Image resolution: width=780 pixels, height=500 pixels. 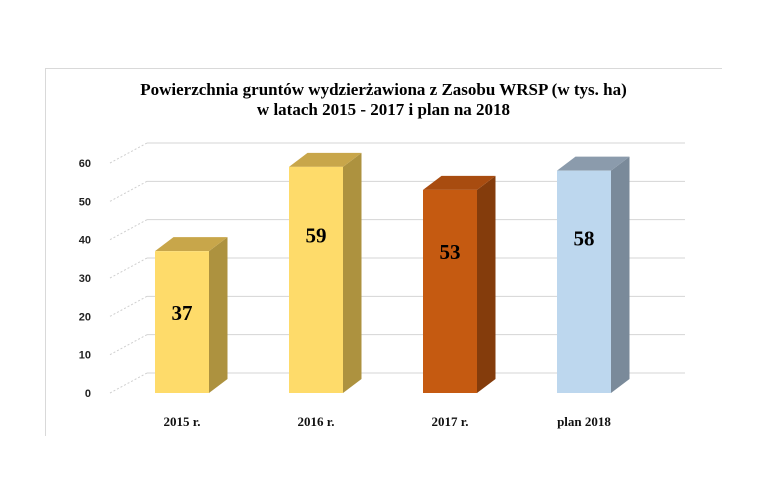 I want to click on x-tick-label: 2017 r., so click(x=449, y=421).